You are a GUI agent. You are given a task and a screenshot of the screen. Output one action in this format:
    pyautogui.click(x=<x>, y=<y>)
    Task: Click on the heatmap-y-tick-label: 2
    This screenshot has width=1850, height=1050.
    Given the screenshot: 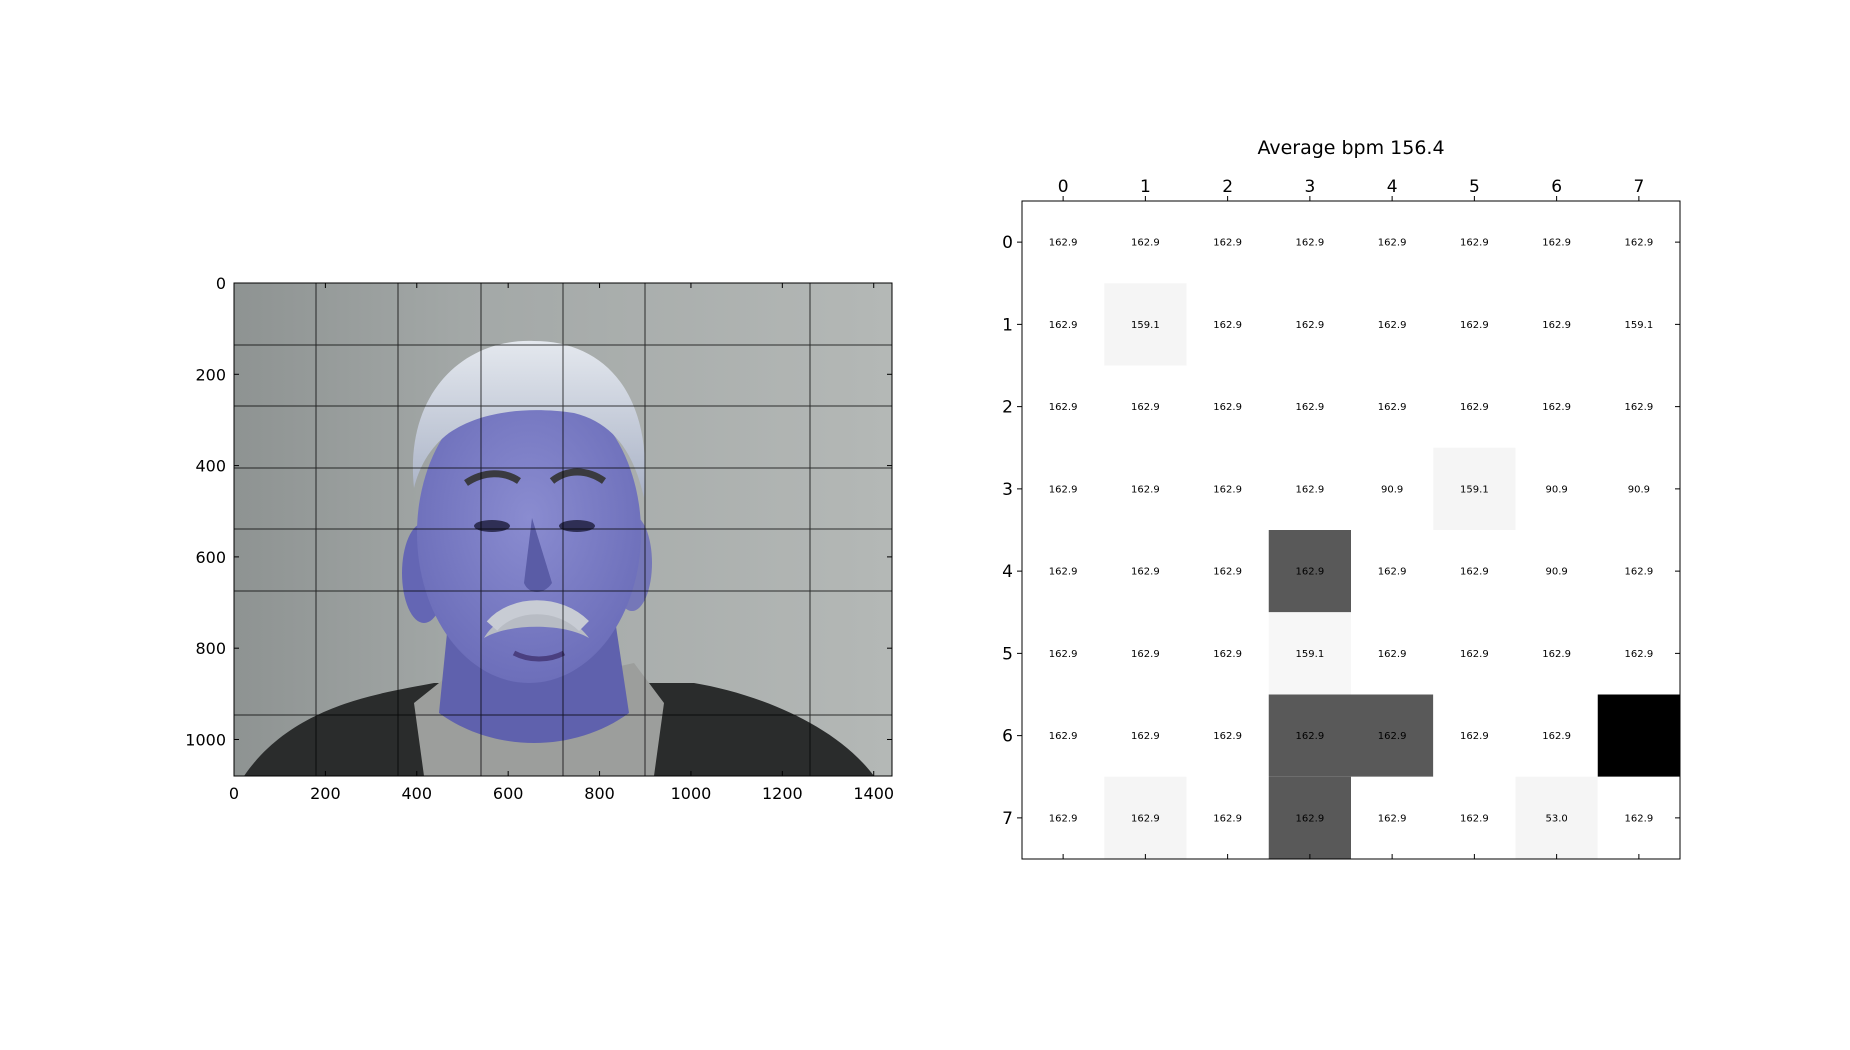 What is the action you would take?
    pyautogui.click(x=1007, y=408)
    